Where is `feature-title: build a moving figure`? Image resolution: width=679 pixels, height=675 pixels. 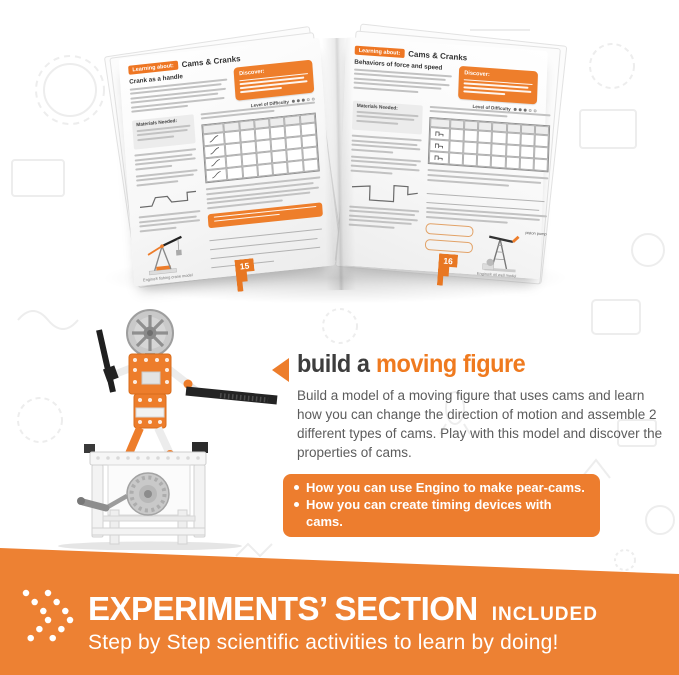 feature-title: build a moving figure is located at coordinates (473, 364).